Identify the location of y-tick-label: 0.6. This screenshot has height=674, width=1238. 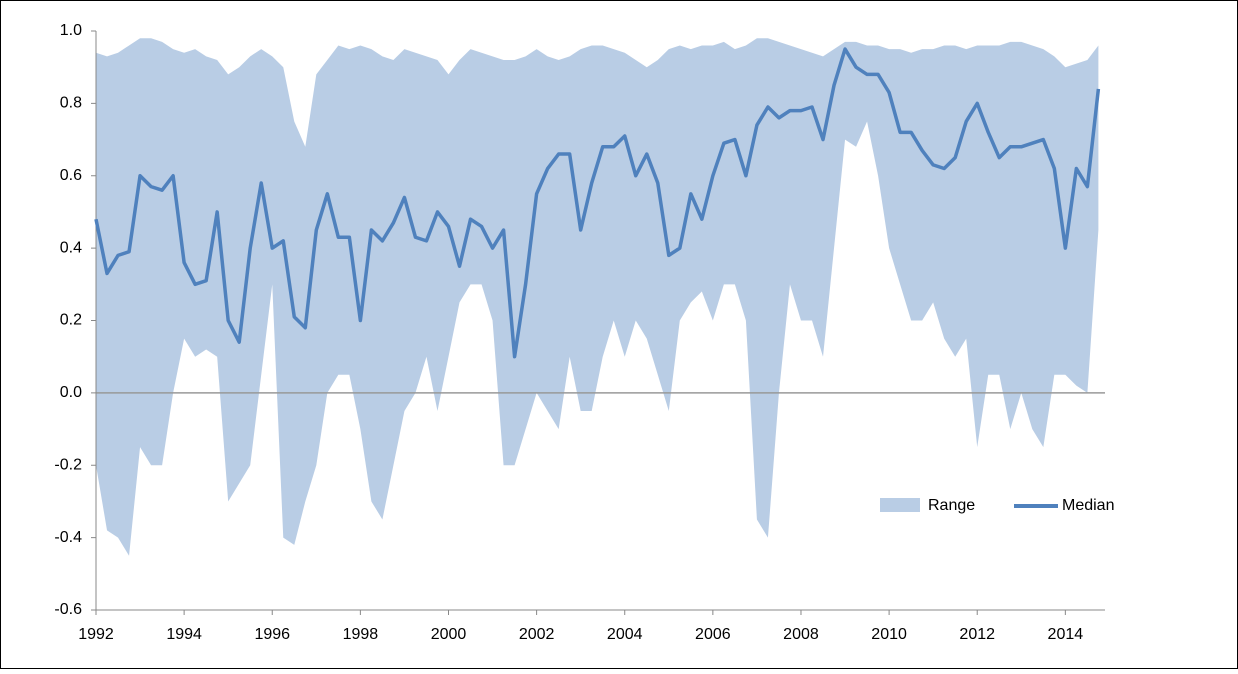
(71, 175).